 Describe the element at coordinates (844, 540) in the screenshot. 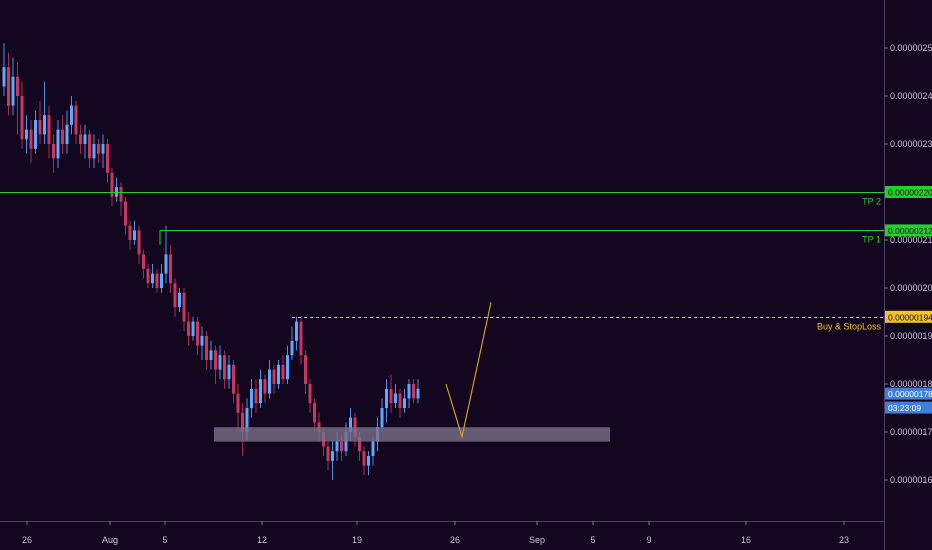

I see `x-tick-label: 23` at that location.